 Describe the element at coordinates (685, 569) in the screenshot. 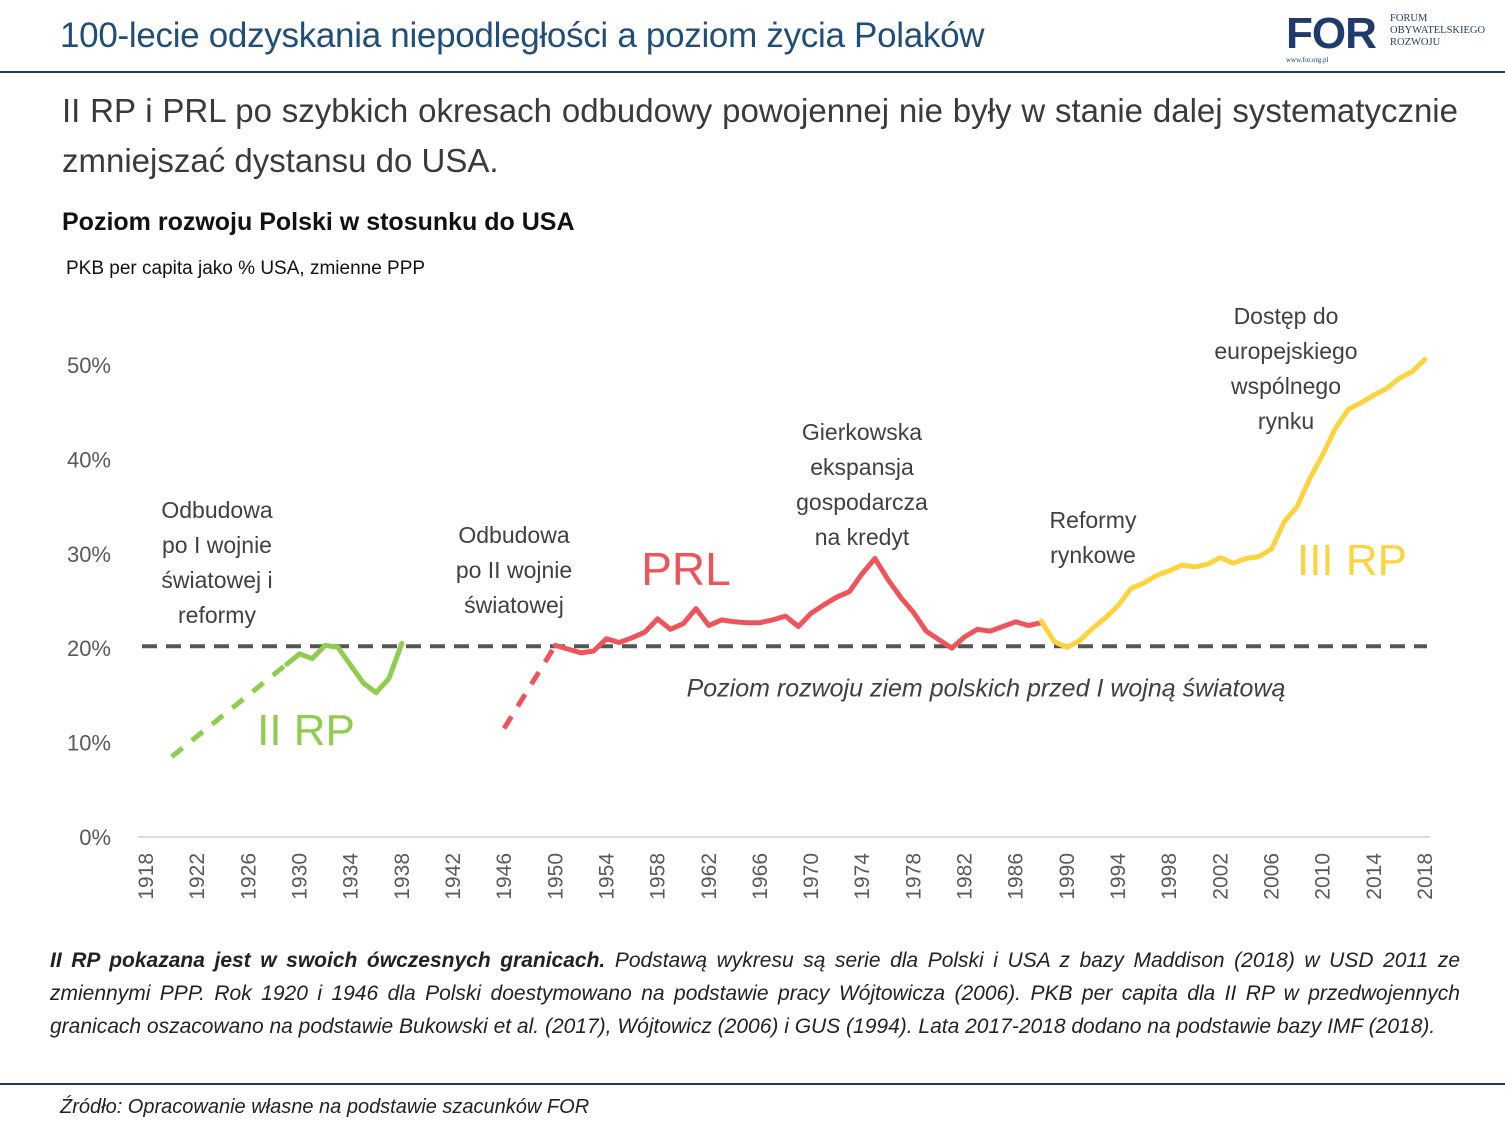

I see `series-label-prl: PRL` at that location.